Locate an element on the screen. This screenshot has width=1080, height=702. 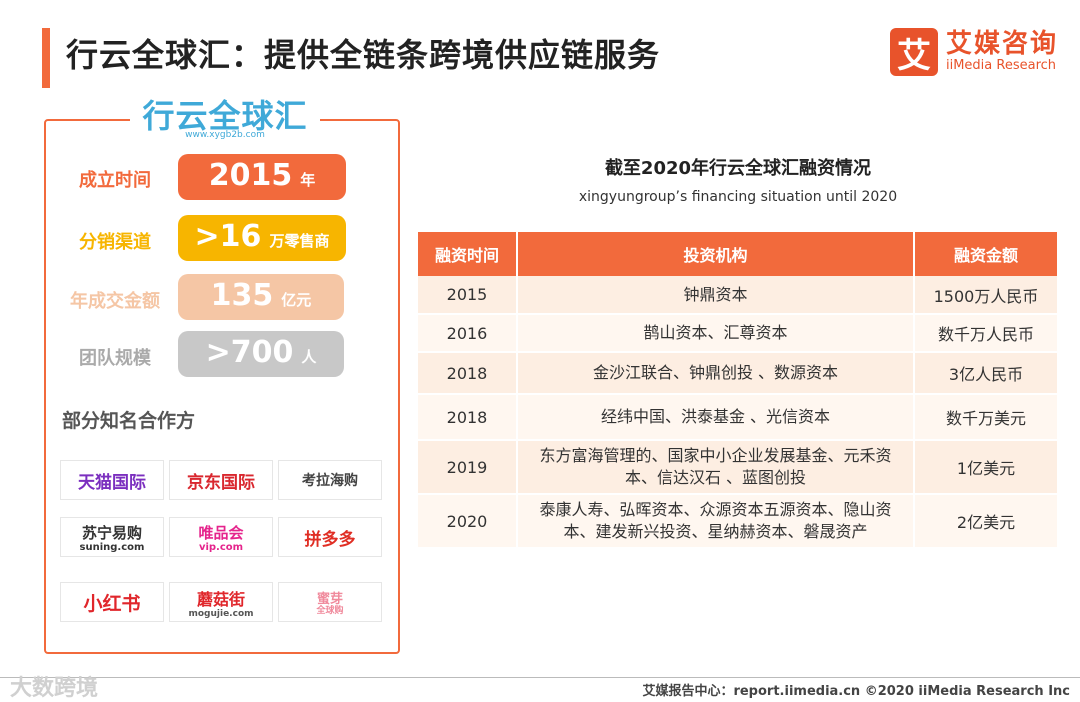
stat-pill-channels: >16 万零售商 is located at coordinates (262, 238).